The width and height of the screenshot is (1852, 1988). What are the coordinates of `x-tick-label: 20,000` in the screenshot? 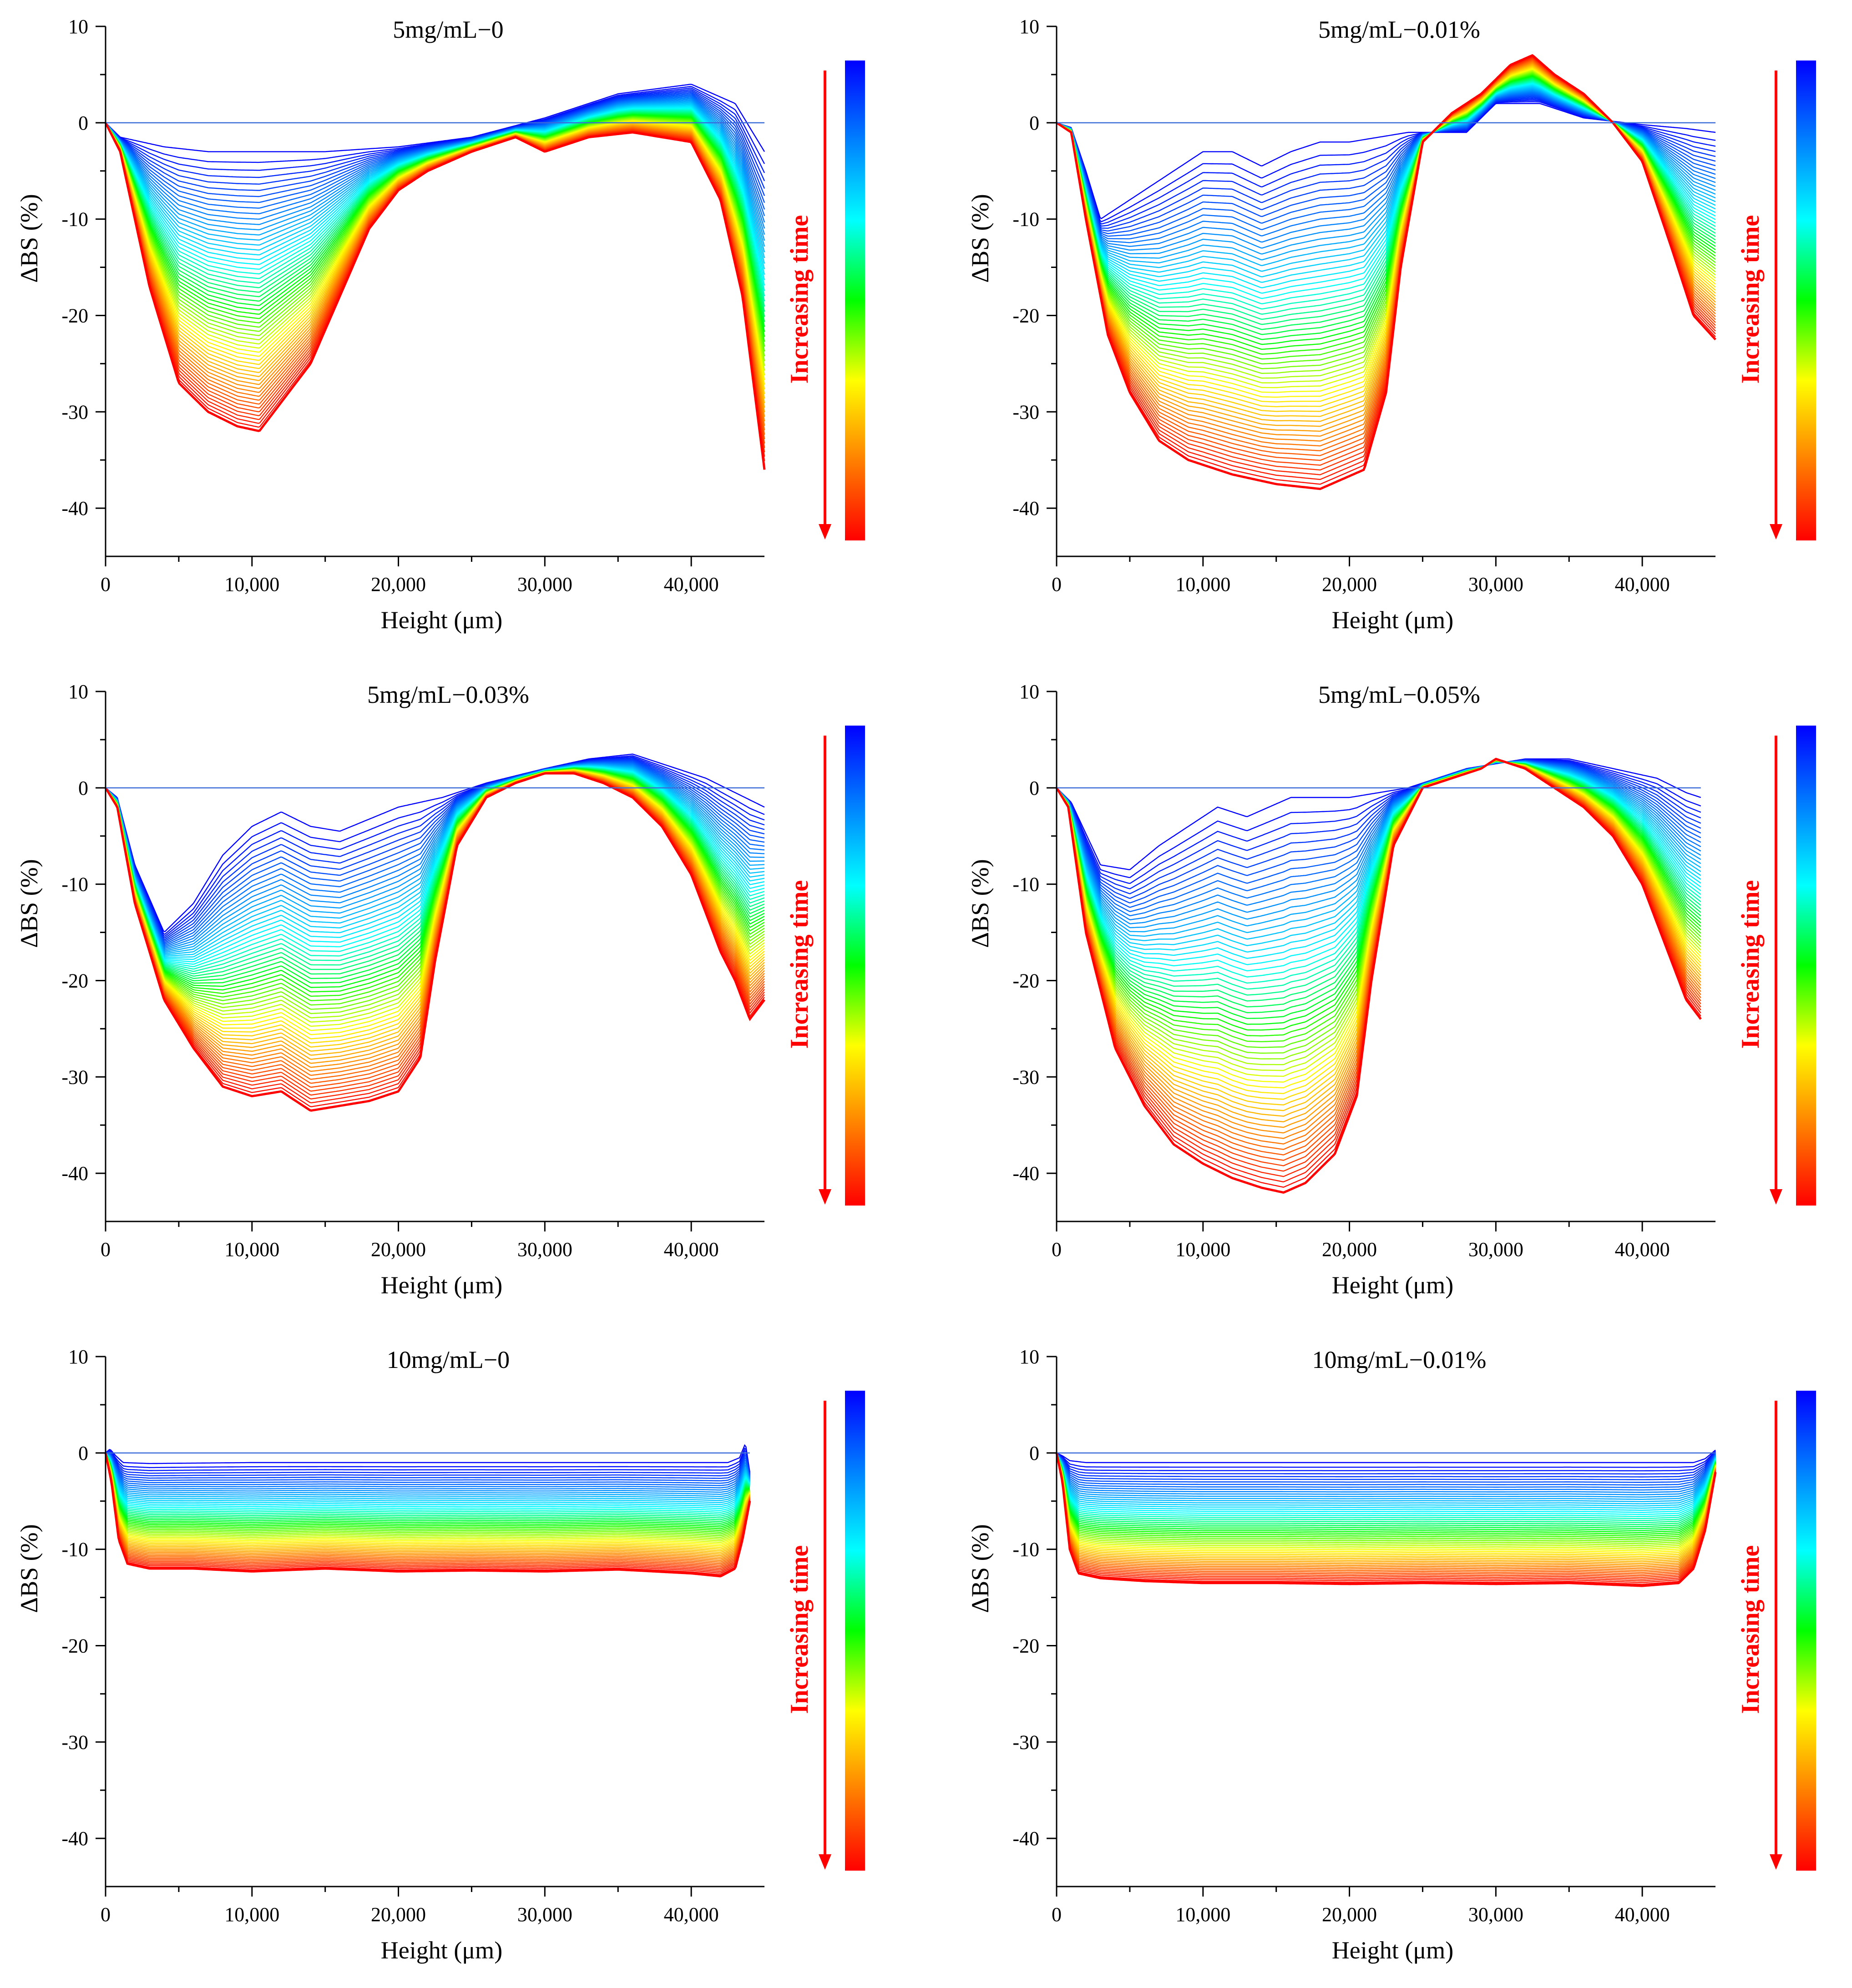 It's located at (1349, 1249).